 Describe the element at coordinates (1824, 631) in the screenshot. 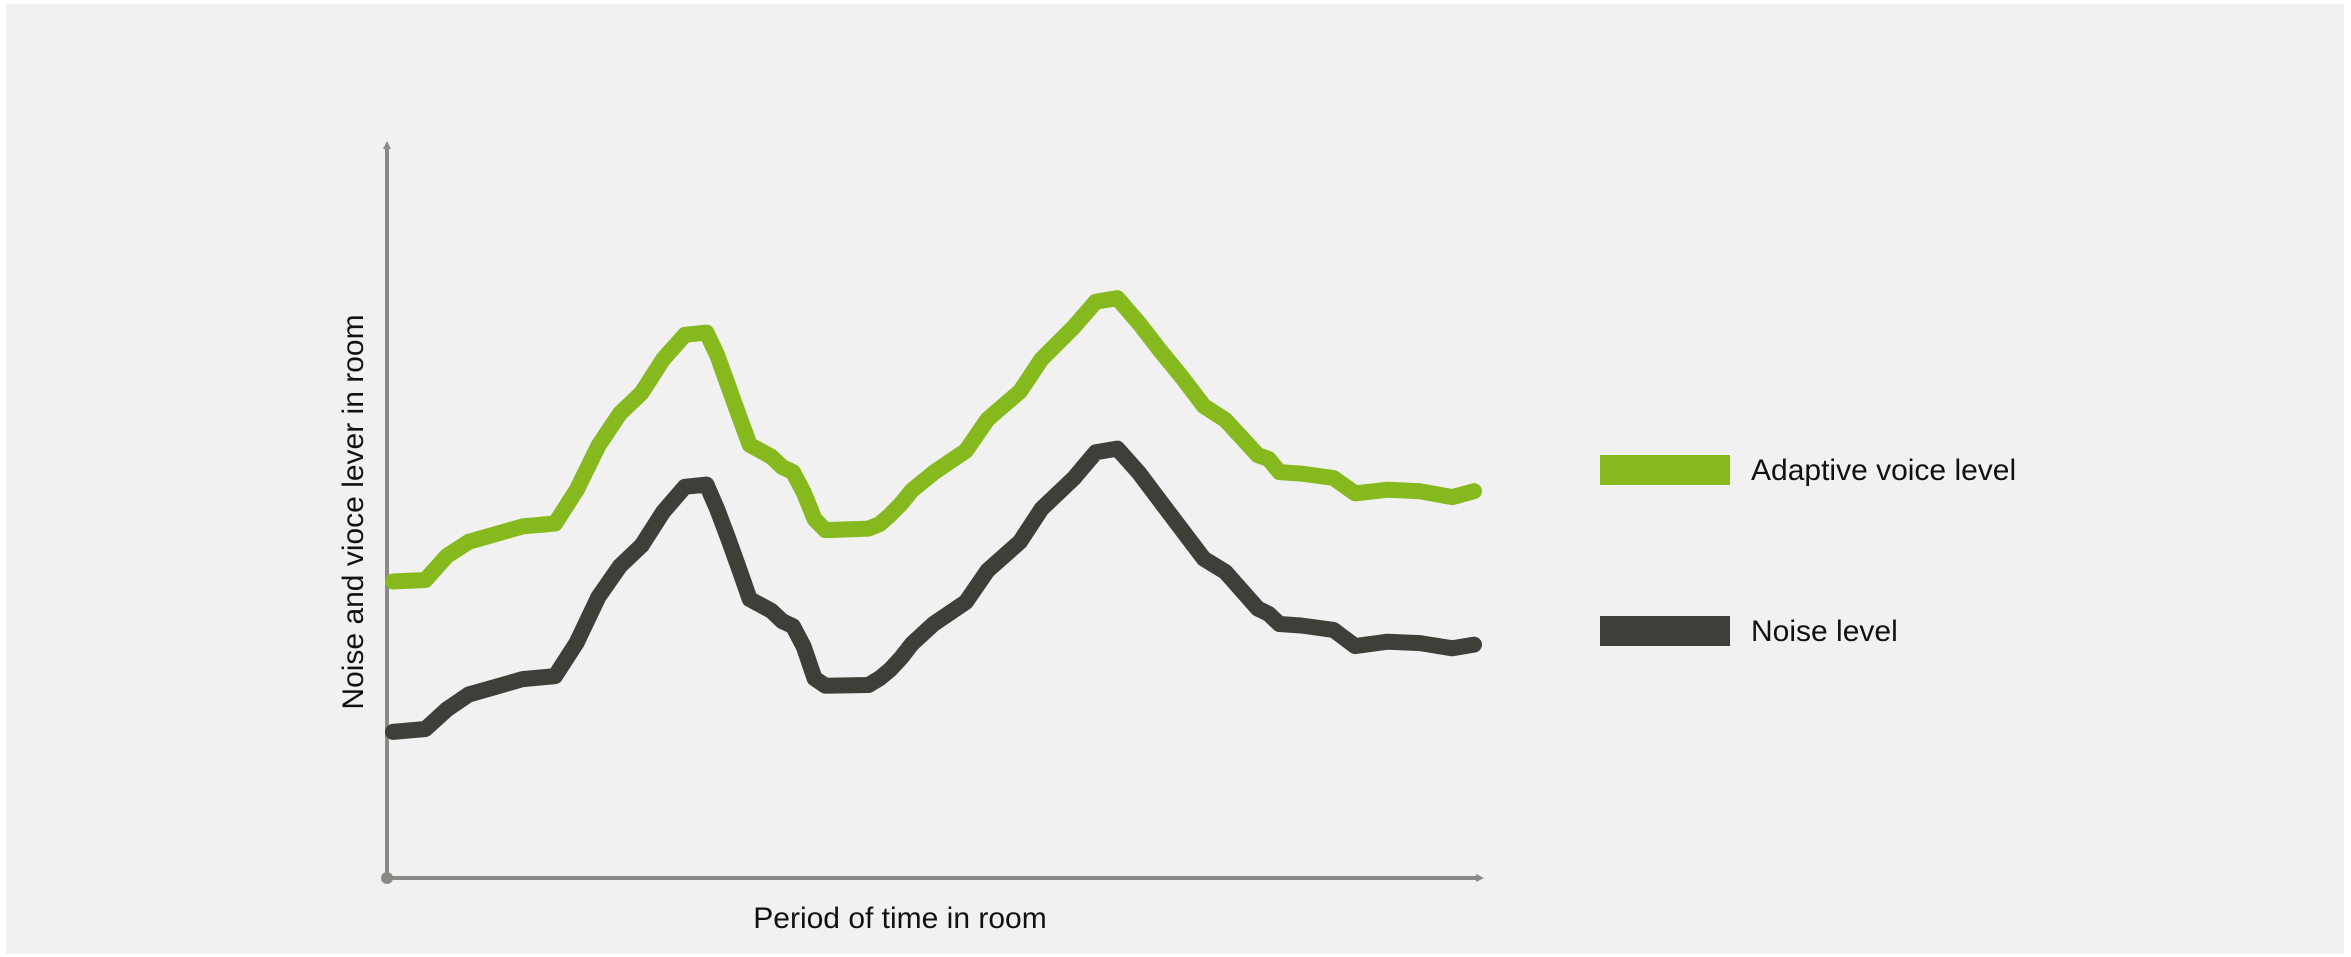

I see `legend-label-2: Noise level` at that location.